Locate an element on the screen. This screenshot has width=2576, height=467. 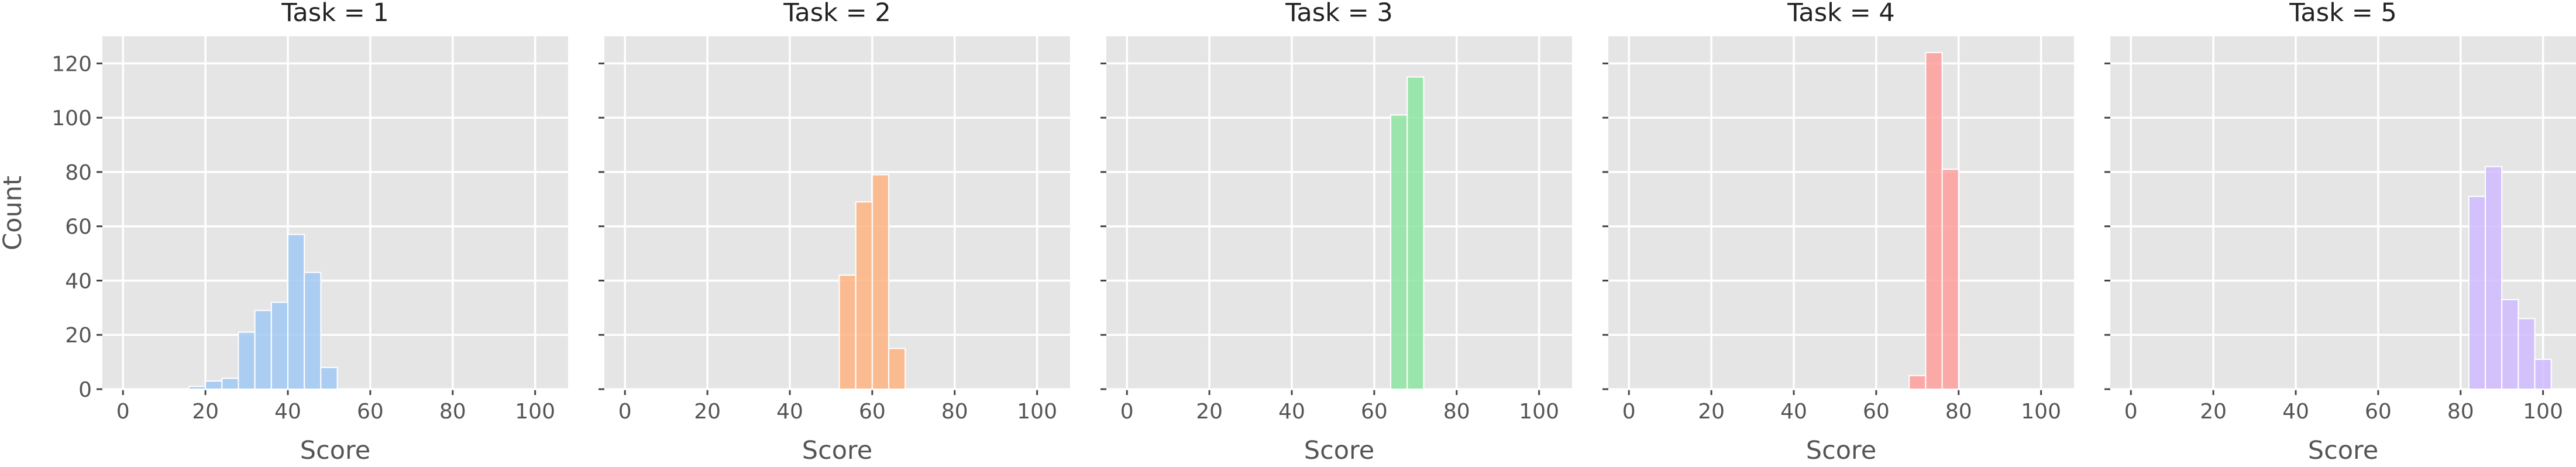
panel-title: Task = 3 is located at coordinates (1339, 14).